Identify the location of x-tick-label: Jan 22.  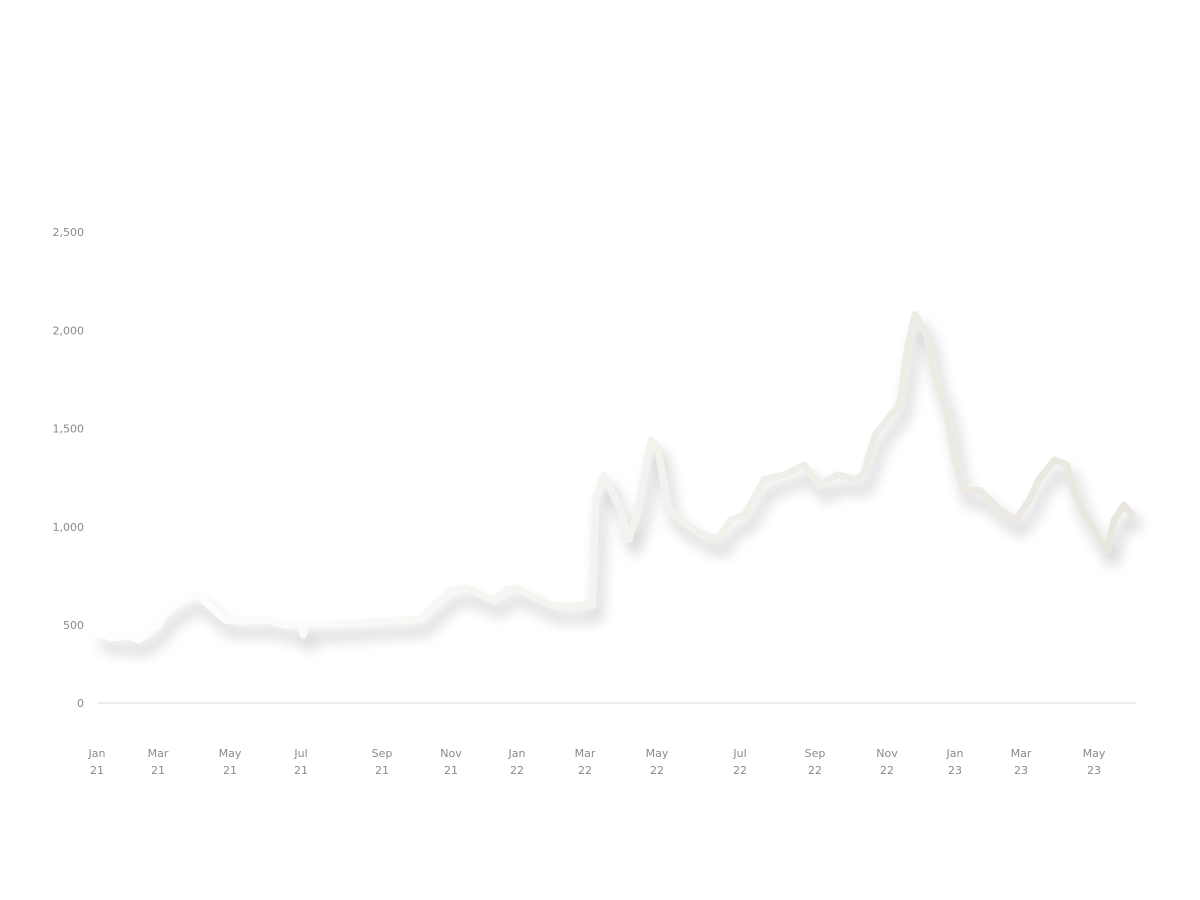
(517, 762).